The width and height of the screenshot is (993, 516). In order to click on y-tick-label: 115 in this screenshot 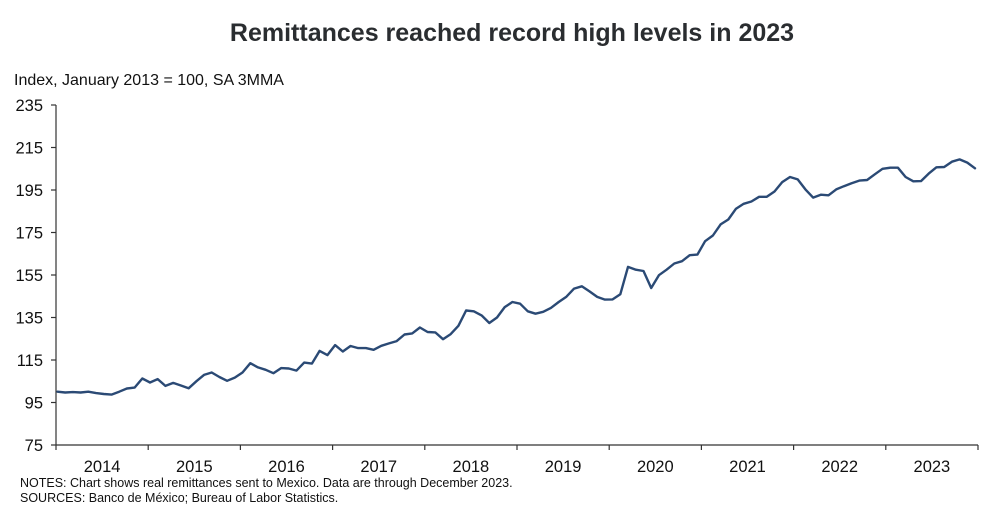, I will do `click(30, 361)`.